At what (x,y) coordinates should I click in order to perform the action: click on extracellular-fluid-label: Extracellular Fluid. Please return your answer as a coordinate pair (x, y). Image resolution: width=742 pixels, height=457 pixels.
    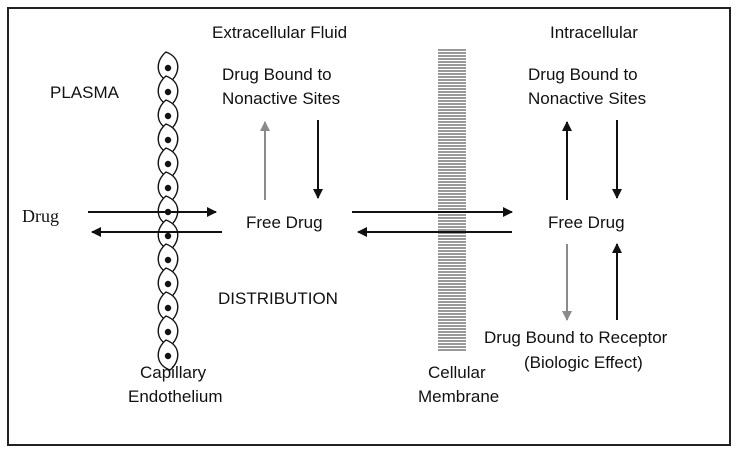
    Looking at the image, I should click on (279, 32).